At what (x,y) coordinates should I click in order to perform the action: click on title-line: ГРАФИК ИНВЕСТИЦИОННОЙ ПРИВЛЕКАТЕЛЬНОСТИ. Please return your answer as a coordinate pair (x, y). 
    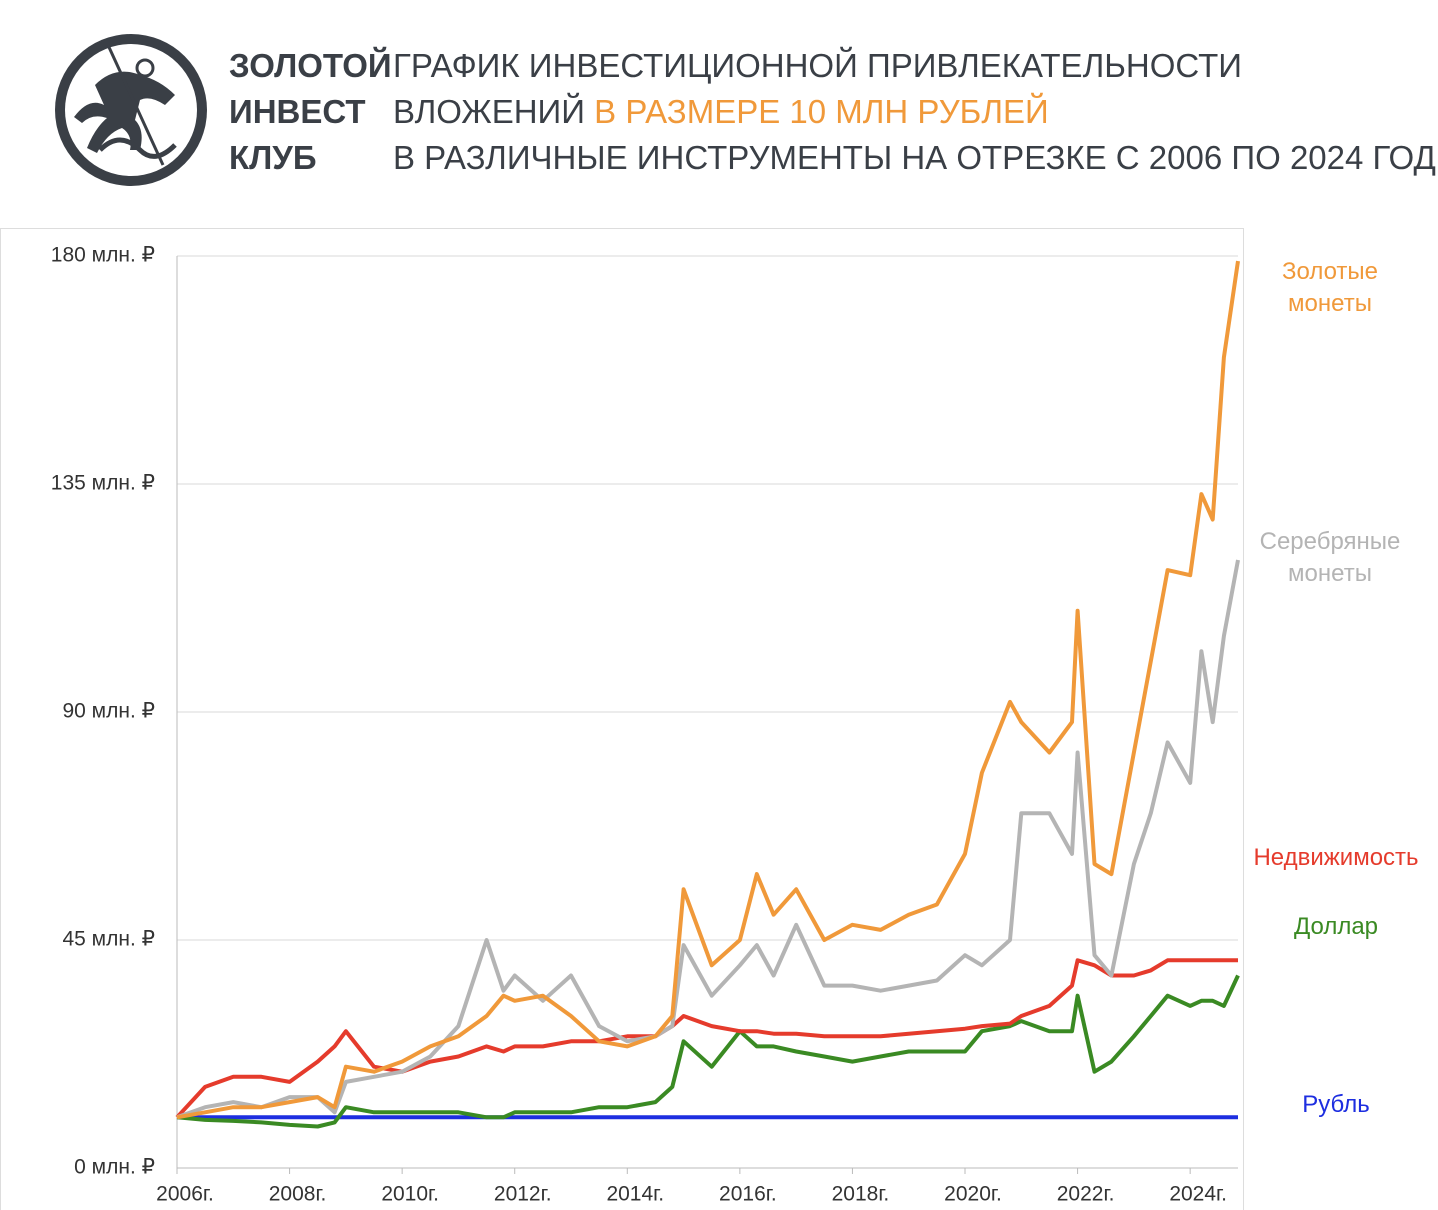
    Looking at the image, I should click on (817, 65).